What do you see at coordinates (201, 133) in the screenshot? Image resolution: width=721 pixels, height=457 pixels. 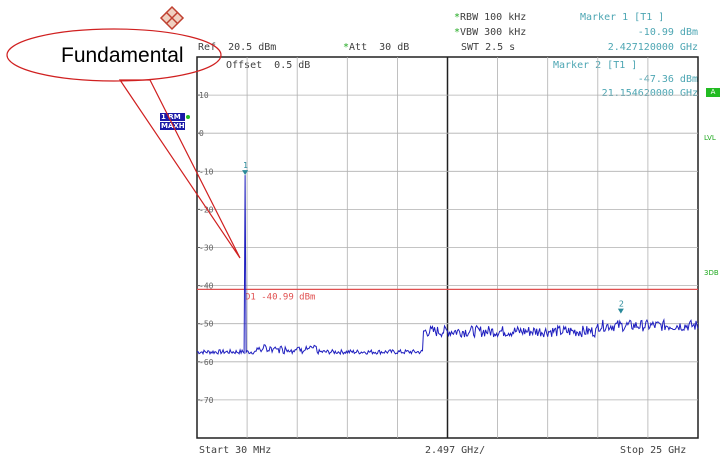 I see `y-tick-label: 0` at bounding box center [201, 133].